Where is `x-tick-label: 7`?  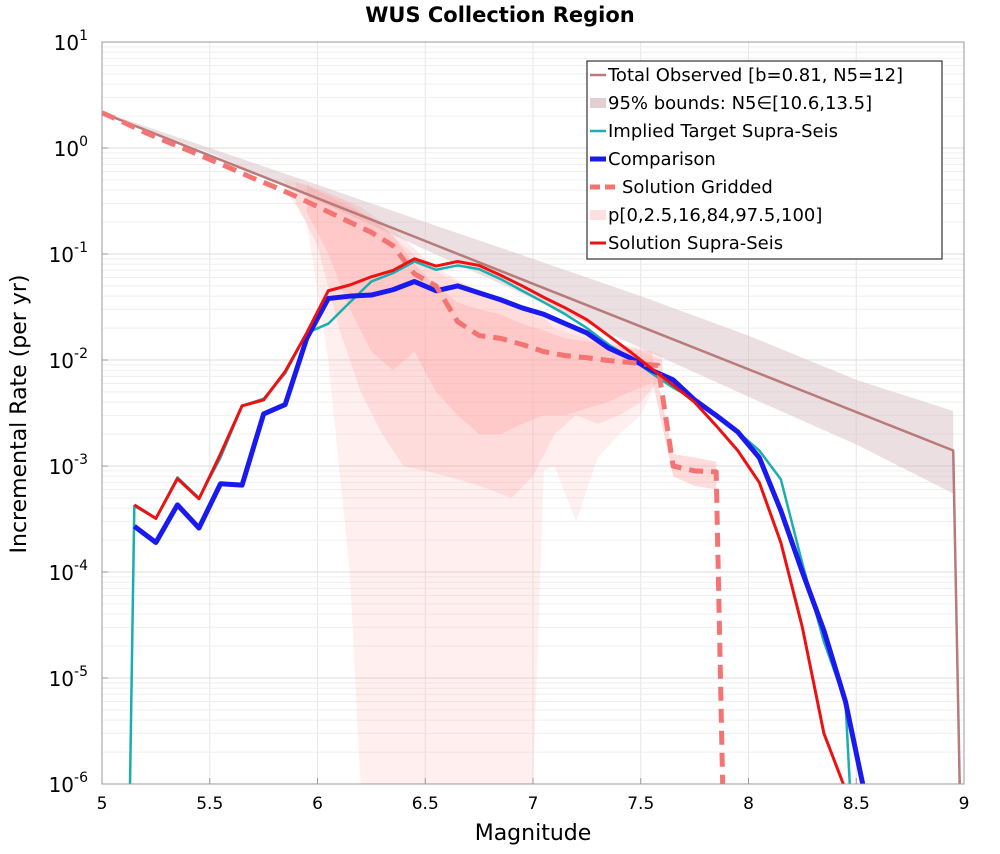 x-tick-label: 7 is located at coordinates (533, 804).